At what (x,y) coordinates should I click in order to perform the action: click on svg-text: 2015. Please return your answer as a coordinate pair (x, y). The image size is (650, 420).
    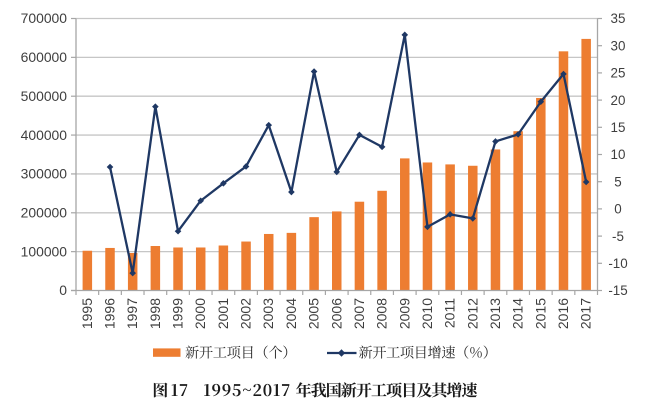
    Looking at the image, I should click on (540, 313).